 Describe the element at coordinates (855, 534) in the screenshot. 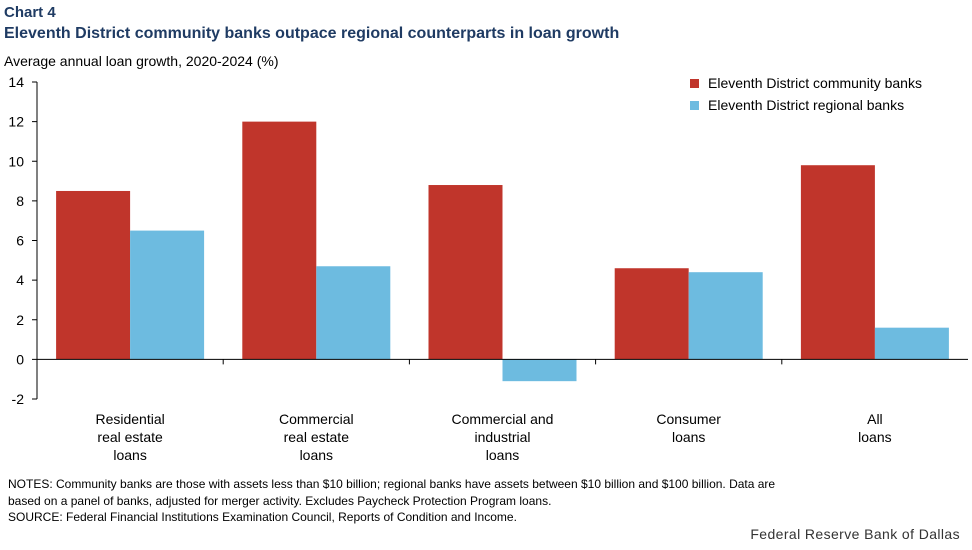

I see `footer-source-org: Federal Reserve Bank of Dallas` at that location.